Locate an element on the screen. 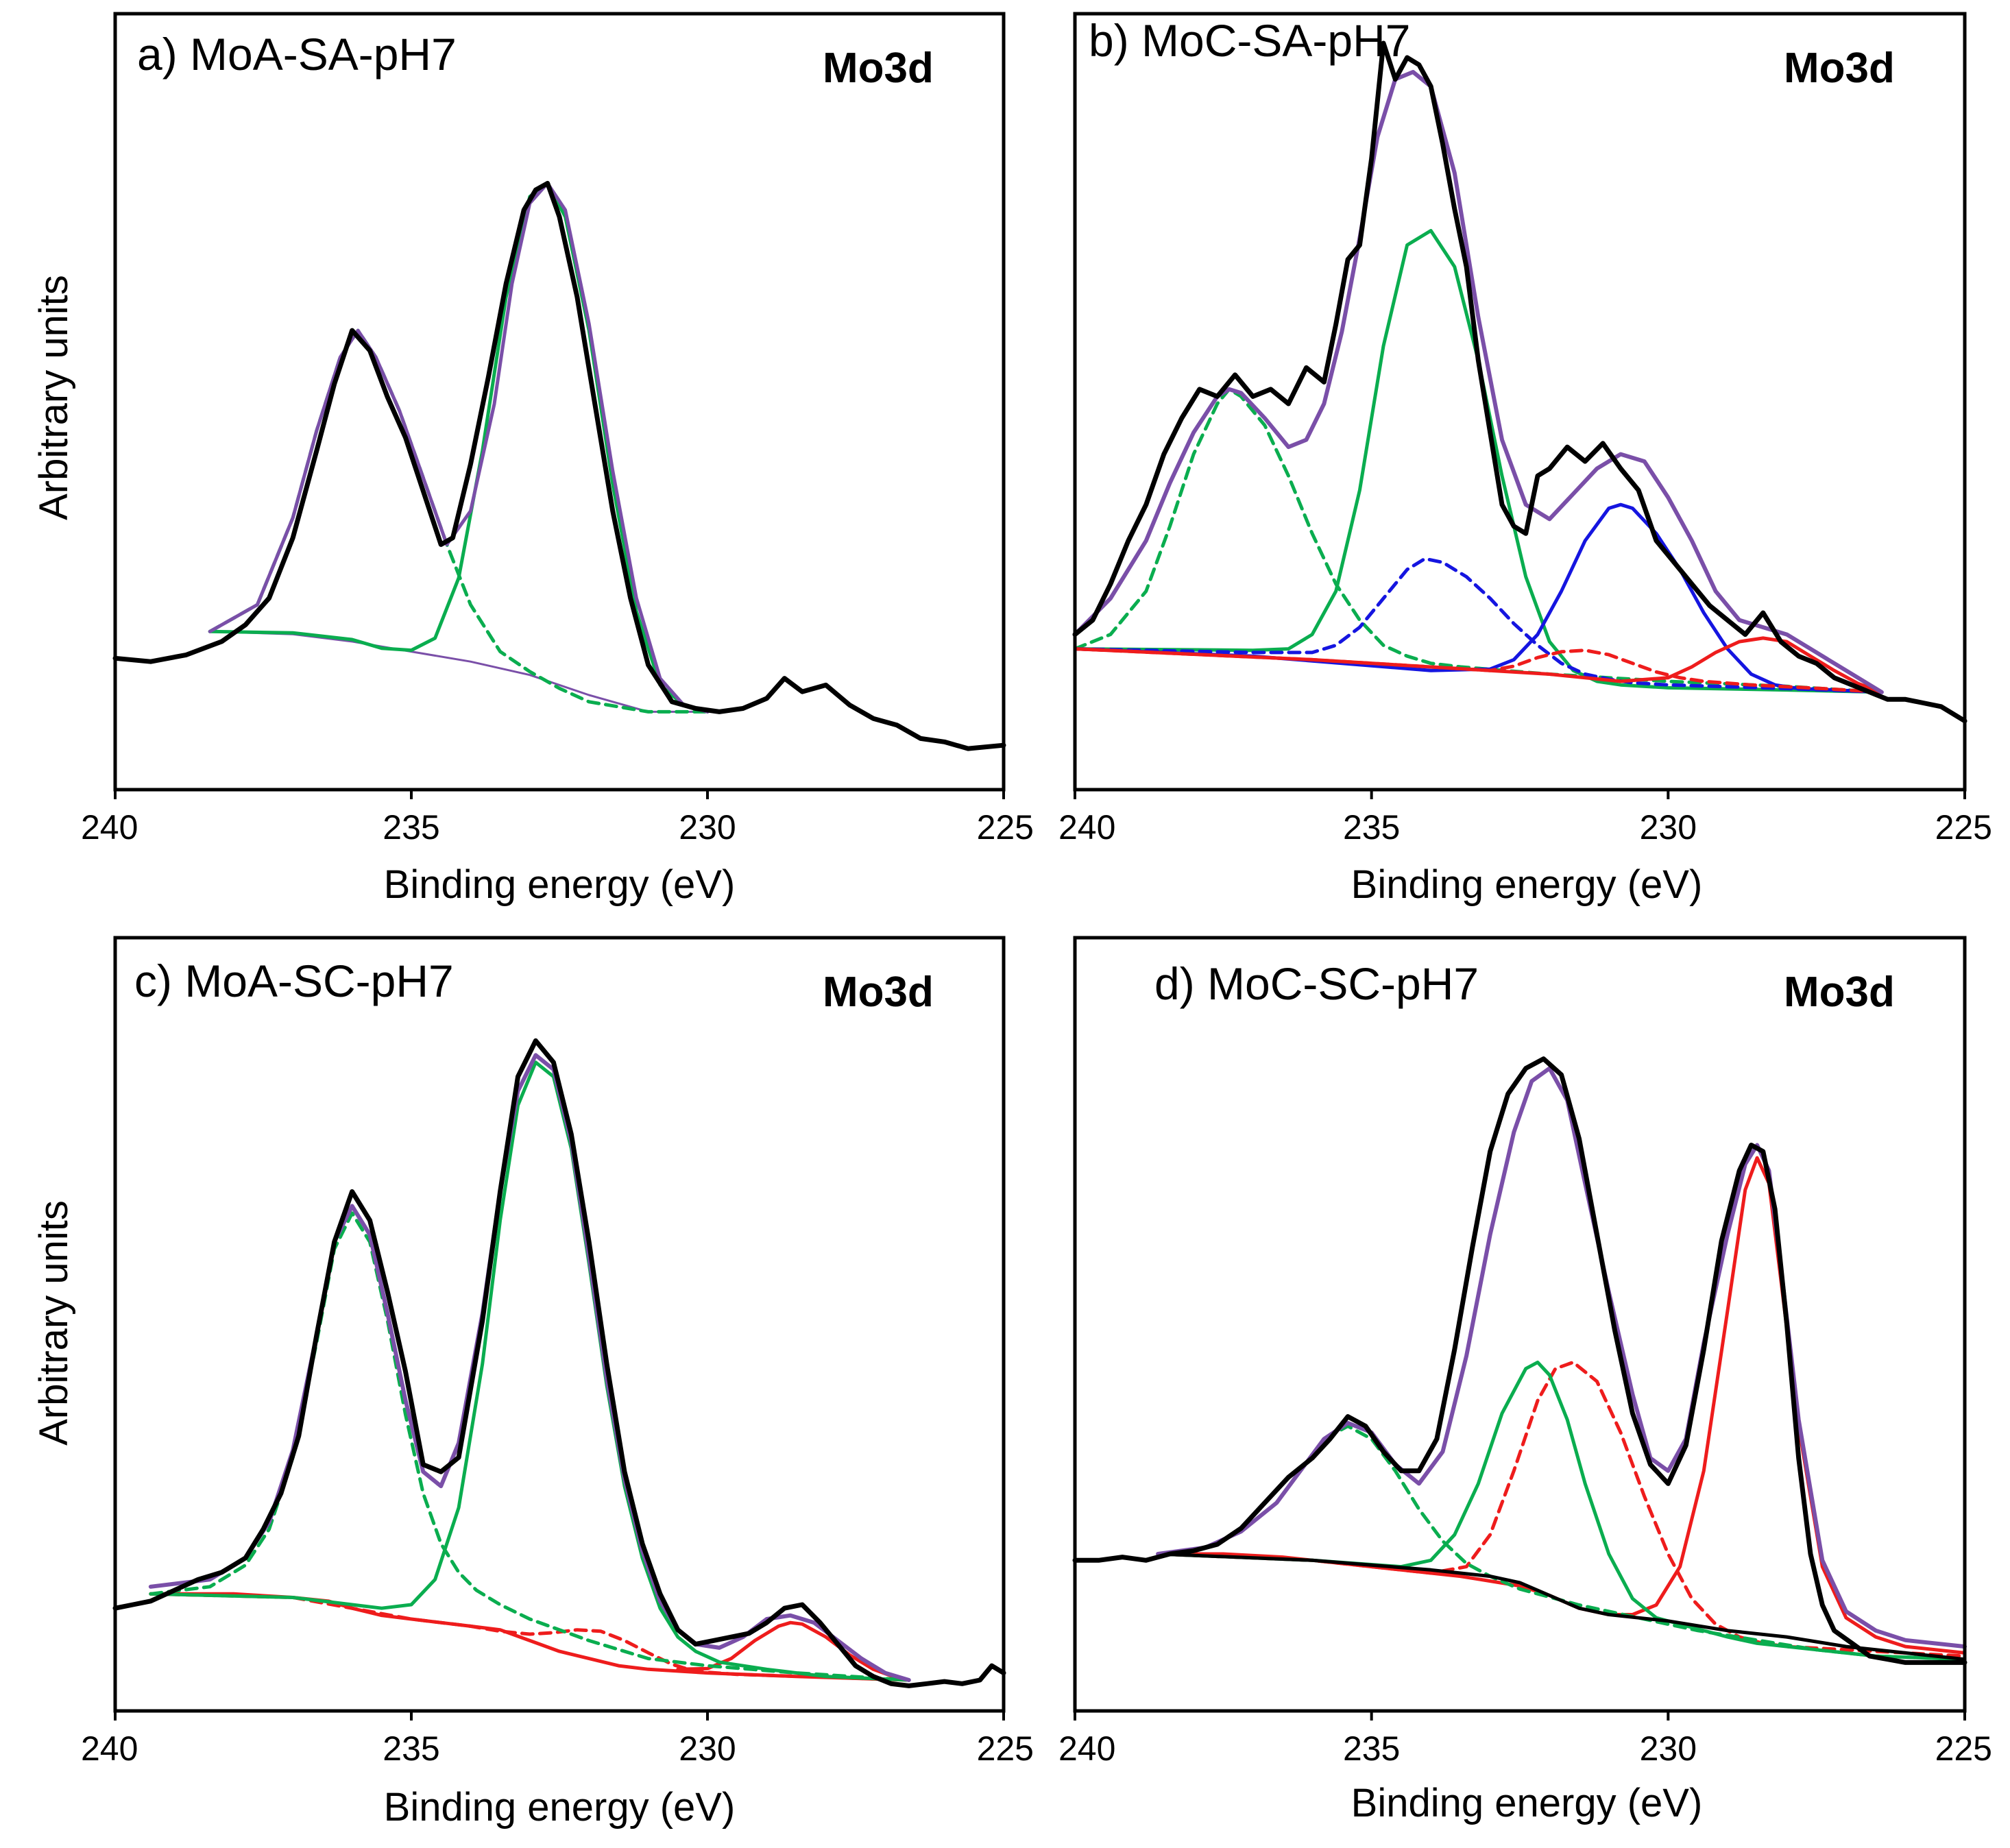 The height and width of the screenshot is (1848, 2010). panel-b-series-1-mo3d-component-dashed- is located at coordinates (1478, 540).